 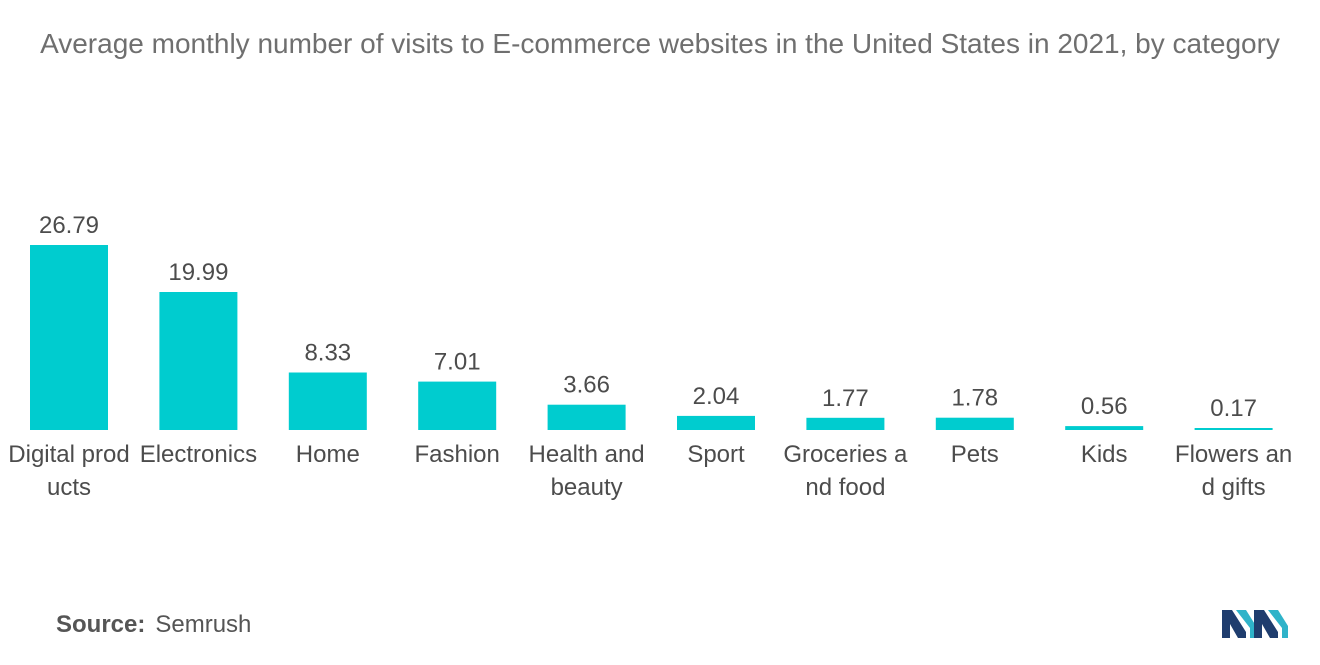 I want to click on category-label: Fashion, so click(x=457, y=454).